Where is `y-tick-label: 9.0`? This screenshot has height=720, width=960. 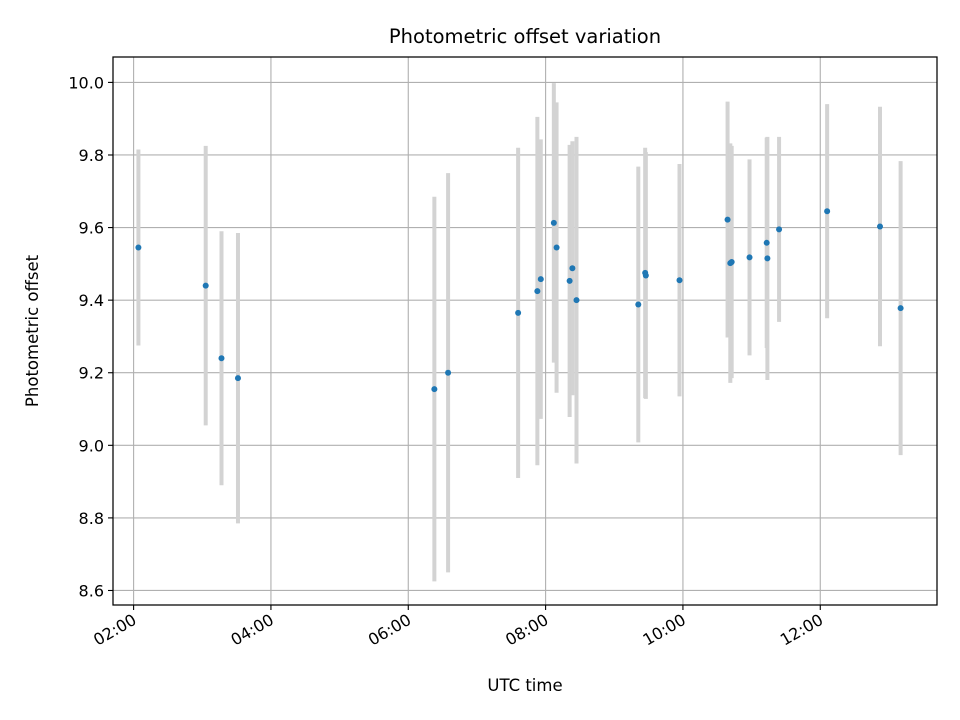 y-tick-label: 9.0 is located at coordinates (91, 445).